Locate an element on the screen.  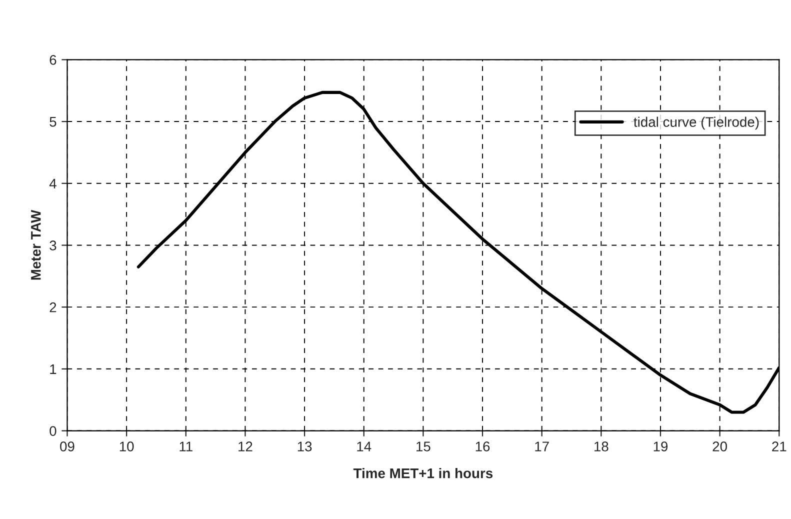
x-tick-label: 09 is located at coordinates (67, 447).